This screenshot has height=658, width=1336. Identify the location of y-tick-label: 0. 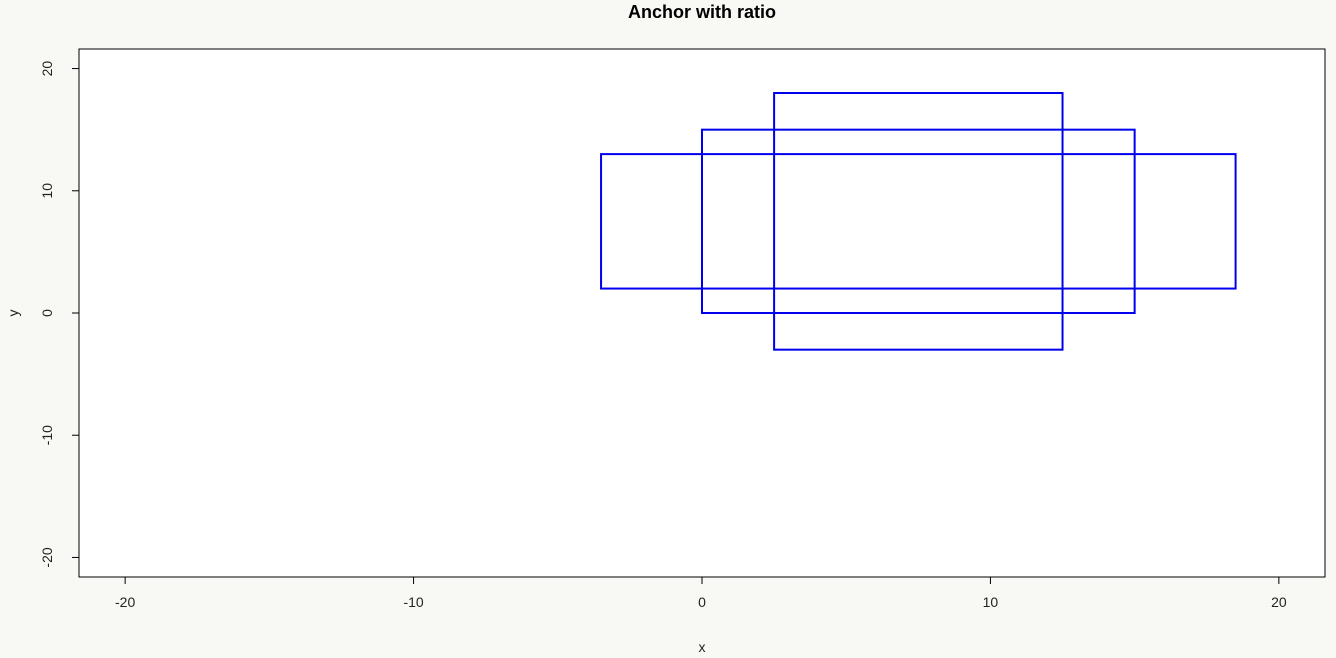
(47, 313).